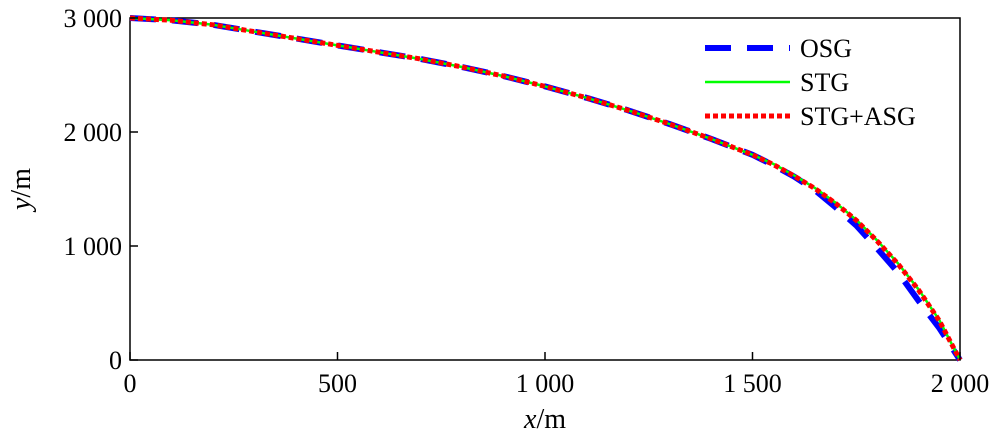 The height and width of the screenshot is (441, 1000). I want to click on y-tick-label: 0, so click(115, 360).